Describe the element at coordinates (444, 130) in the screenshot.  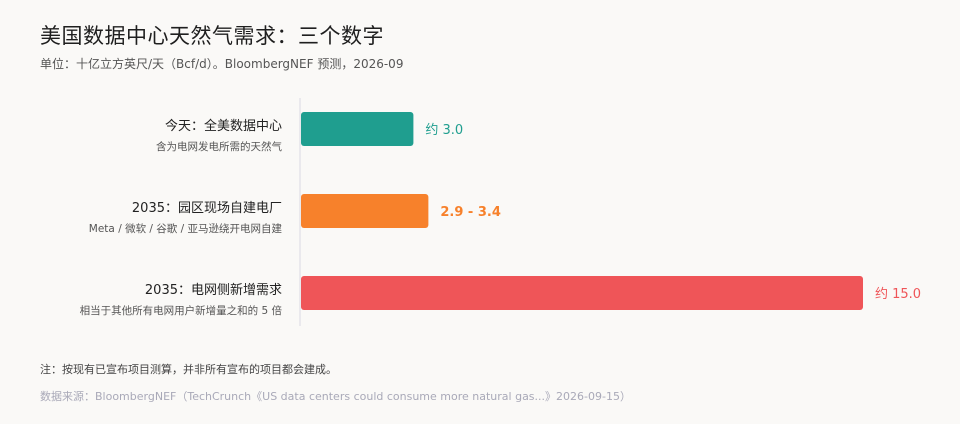
I see `bar-value-label-1: 约 3.0` at that location.